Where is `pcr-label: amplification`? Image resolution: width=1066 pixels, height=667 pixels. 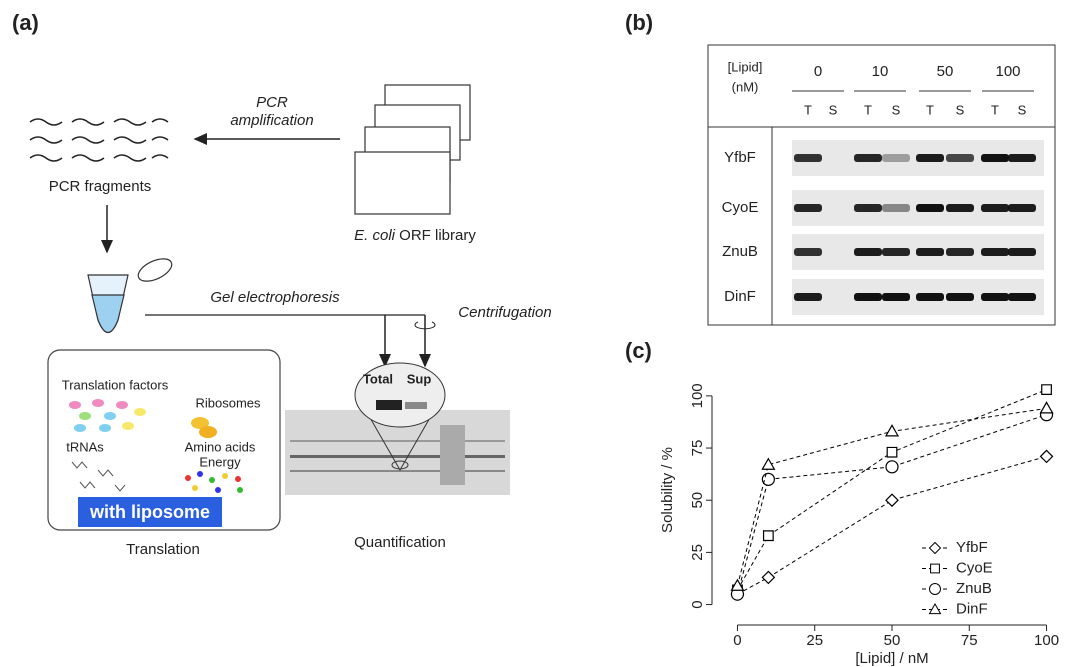 pcr-label: amplification is located at coordinates (271, 120).